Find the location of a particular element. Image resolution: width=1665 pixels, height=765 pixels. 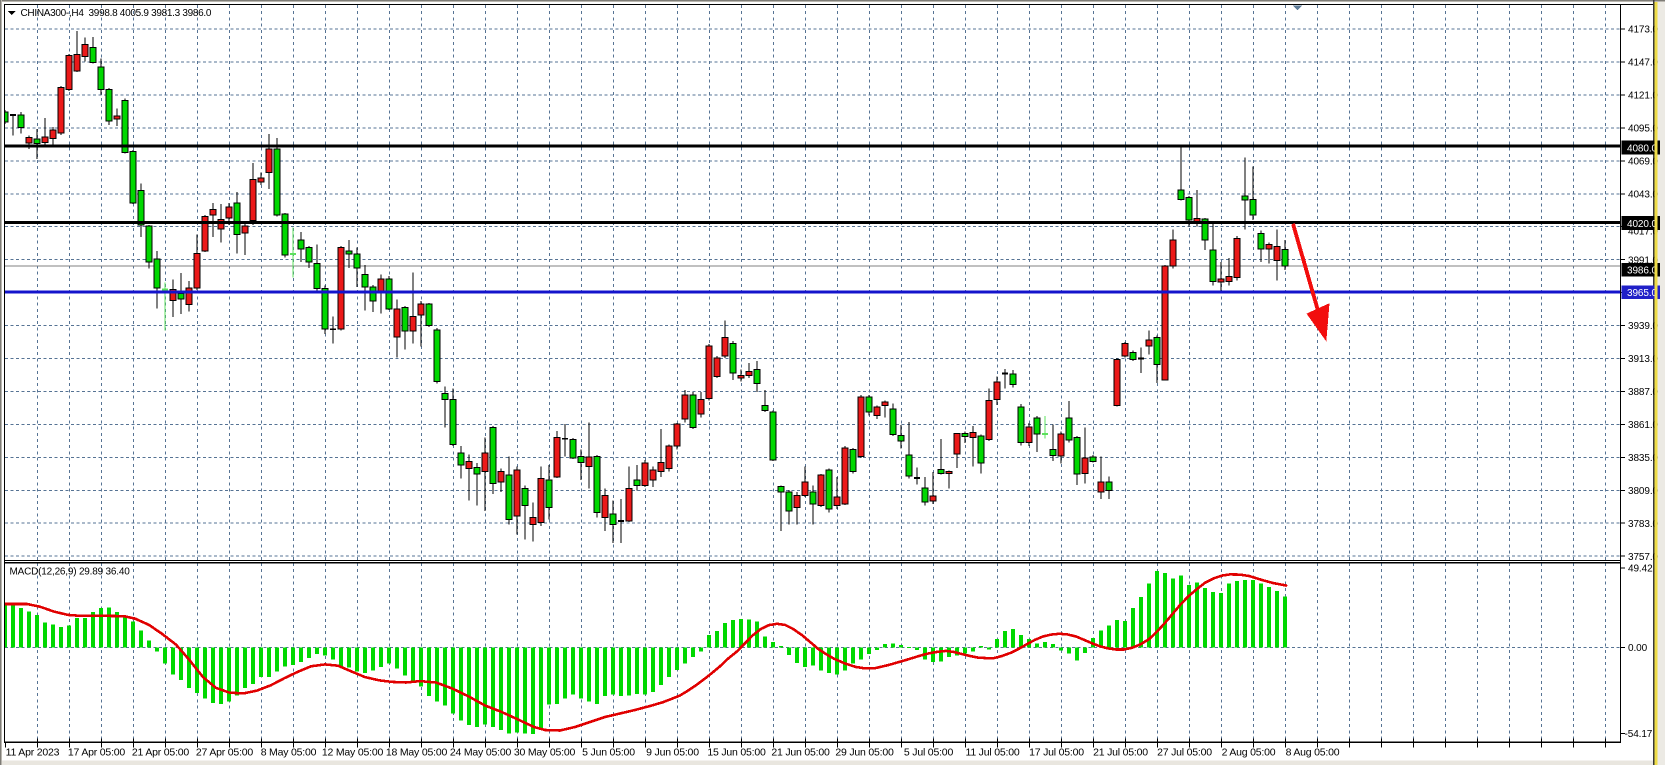

svg-text: 3965.0 is located at coordinates (1642, 293).